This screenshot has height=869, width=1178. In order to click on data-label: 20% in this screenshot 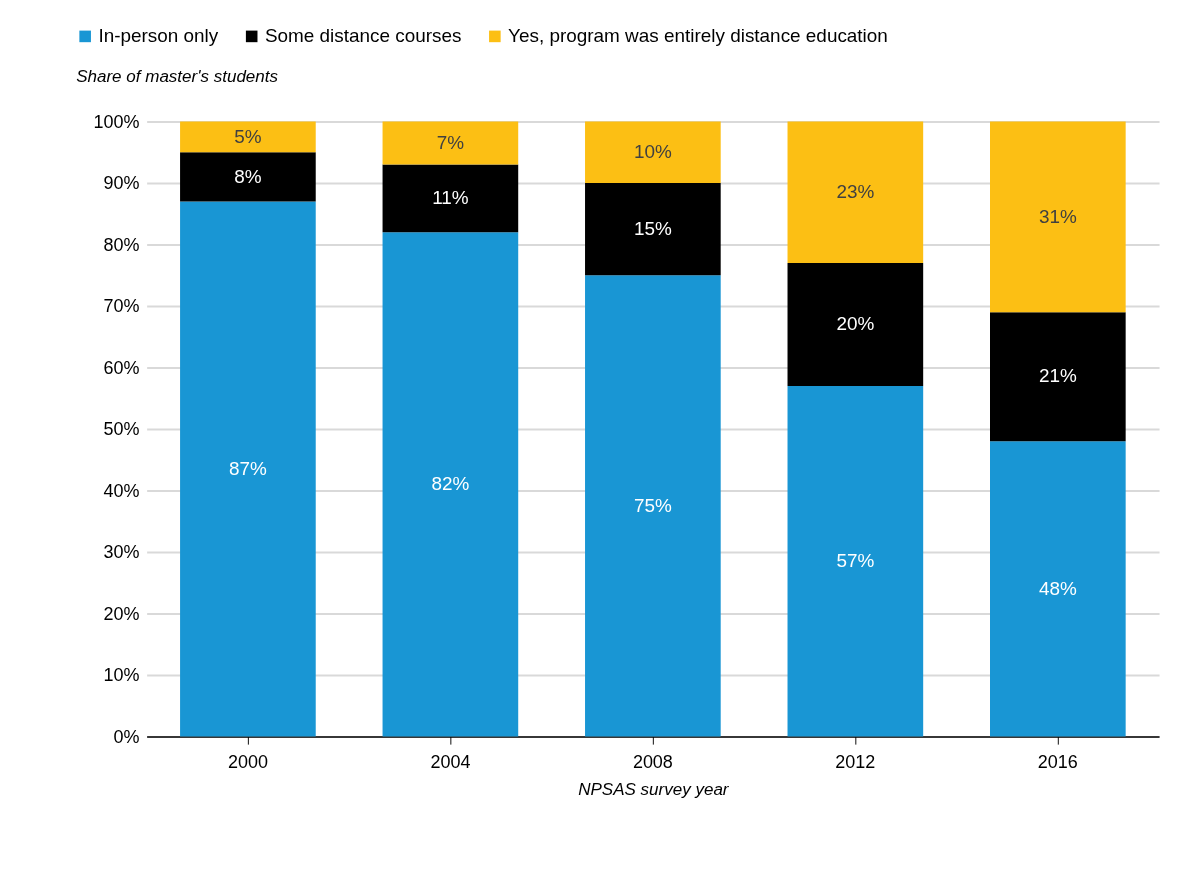, I will do `click(855, 324)`.